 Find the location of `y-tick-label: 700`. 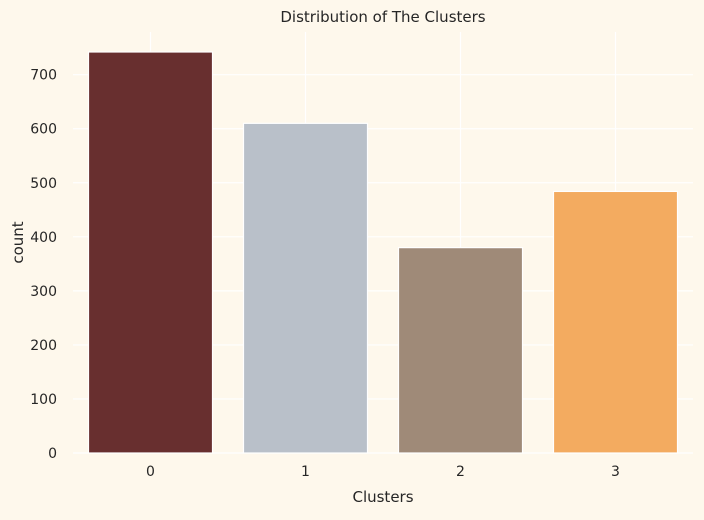

y-tick-label: 700 is located at coordinates (43, 76).